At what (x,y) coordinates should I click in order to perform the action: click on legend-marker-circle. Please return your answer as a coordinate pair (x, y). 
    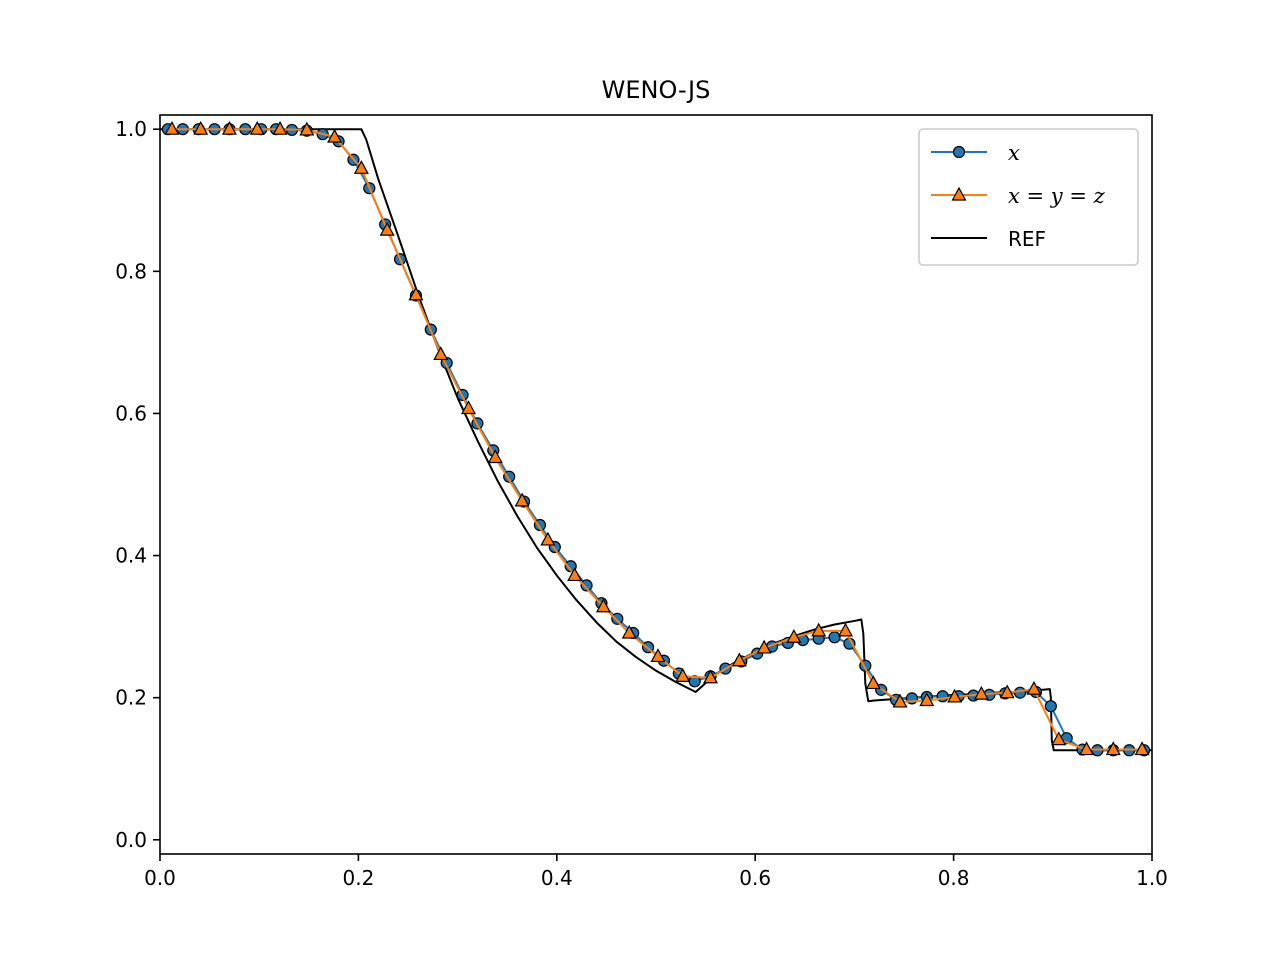
    Looking at the image, I should click on (959, 152).